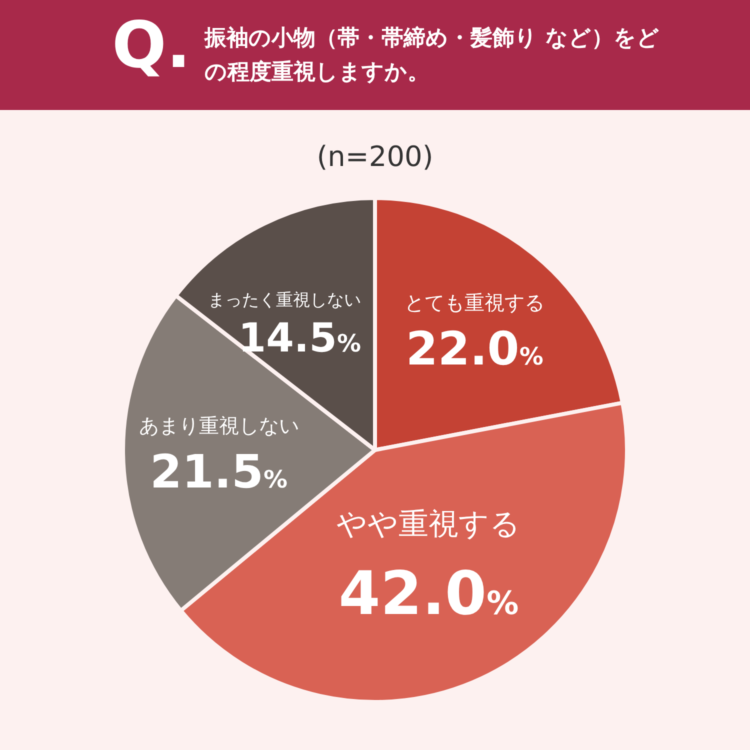 This screenshot has width=750, height=750. Describe the element at coordinates (428, 524) in the screenshot. I see `slice-label: やや重視する` at that location.